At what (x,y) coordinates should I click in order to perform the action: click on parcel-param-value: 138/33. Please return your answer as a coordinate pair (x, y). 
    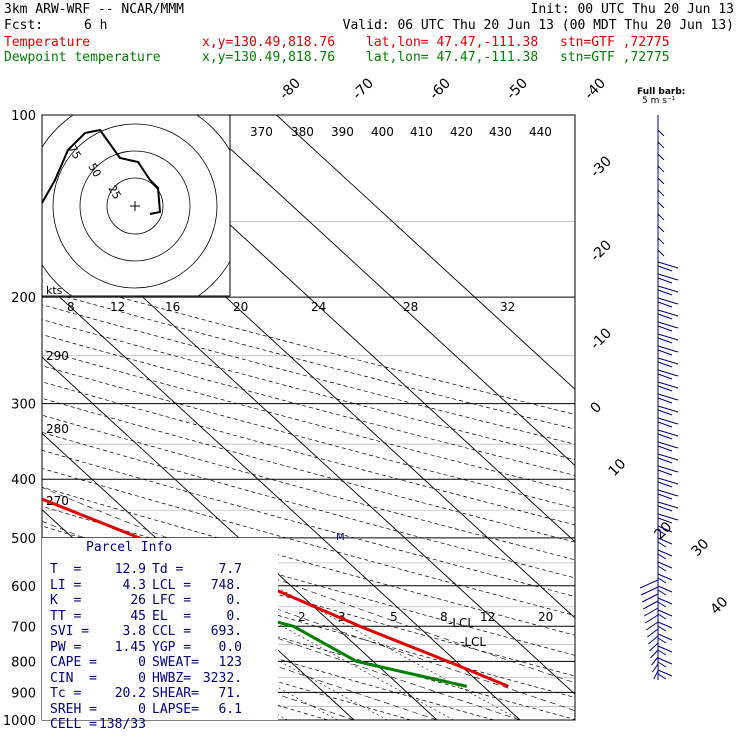
    Looking at the image, I should click on (122, 724).